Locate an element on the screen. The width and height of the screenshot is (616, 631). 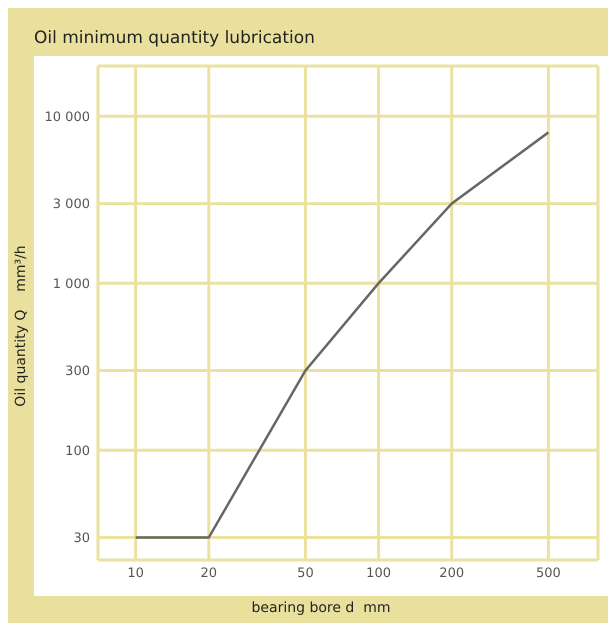
y-tick-label: 3 000 is located at coordinates (71, 204).